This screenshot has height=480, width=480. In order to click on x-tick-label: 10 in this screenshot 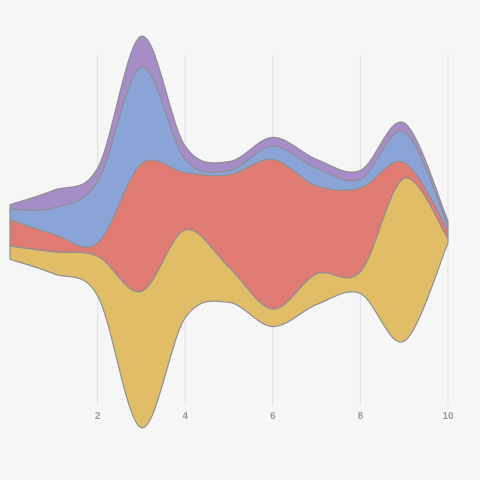, I will do `click(448, 416)`.